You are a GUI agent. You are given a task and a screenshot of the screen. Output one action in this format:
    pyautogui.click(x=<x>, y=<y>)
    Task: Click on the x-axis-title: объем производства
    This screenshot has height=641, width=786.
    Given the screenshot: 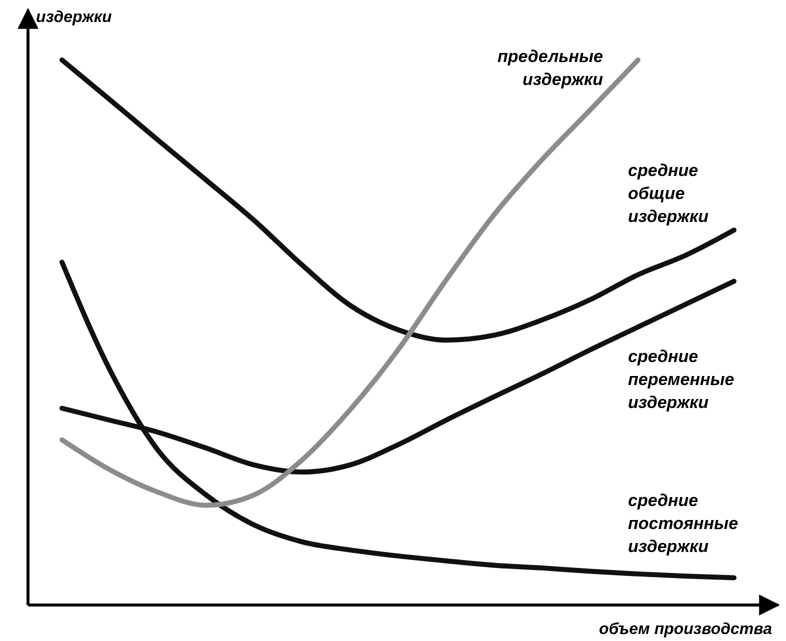 What is the action you would take?
    pyautogui.click(x=685, y=629)
    